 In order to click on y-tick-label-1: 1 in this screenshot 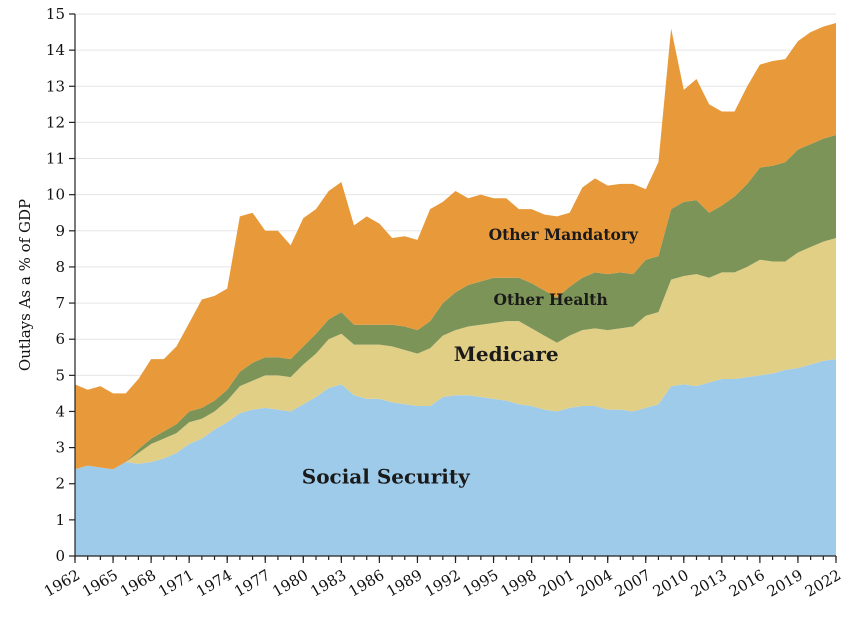, I will do `click(60, 520)`.